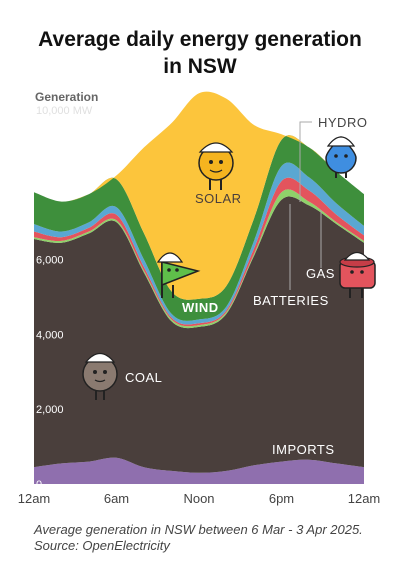 The height and width of the screenshot is (583, 400). Describe the element at coordinates (50, 261) in the screenshot. I see `y-tick-label: 6,000` at that location.